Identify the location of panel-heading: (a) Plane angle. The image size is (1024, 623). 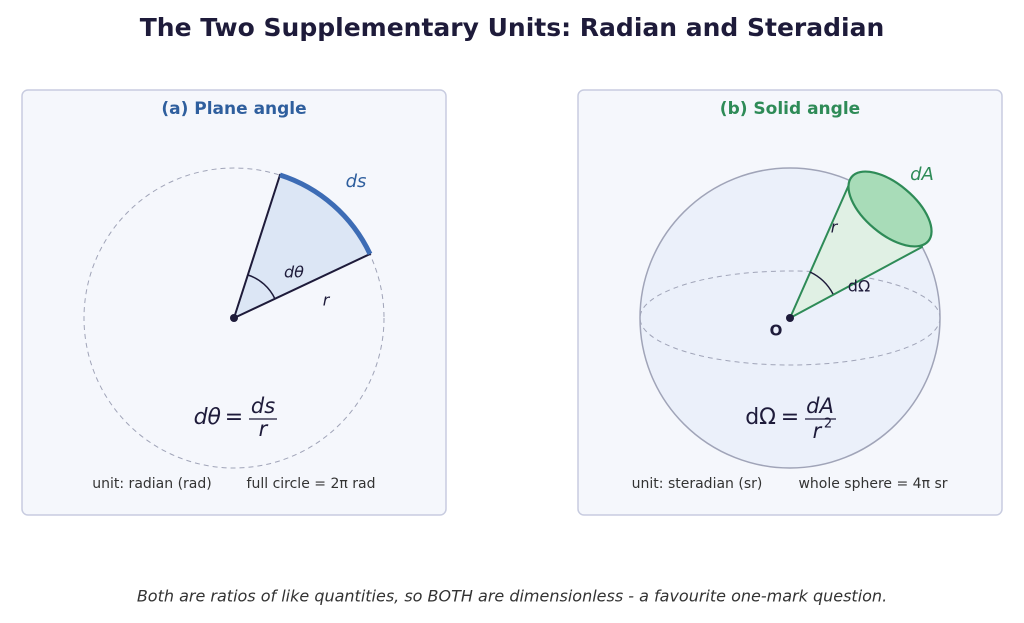
(233, 109).